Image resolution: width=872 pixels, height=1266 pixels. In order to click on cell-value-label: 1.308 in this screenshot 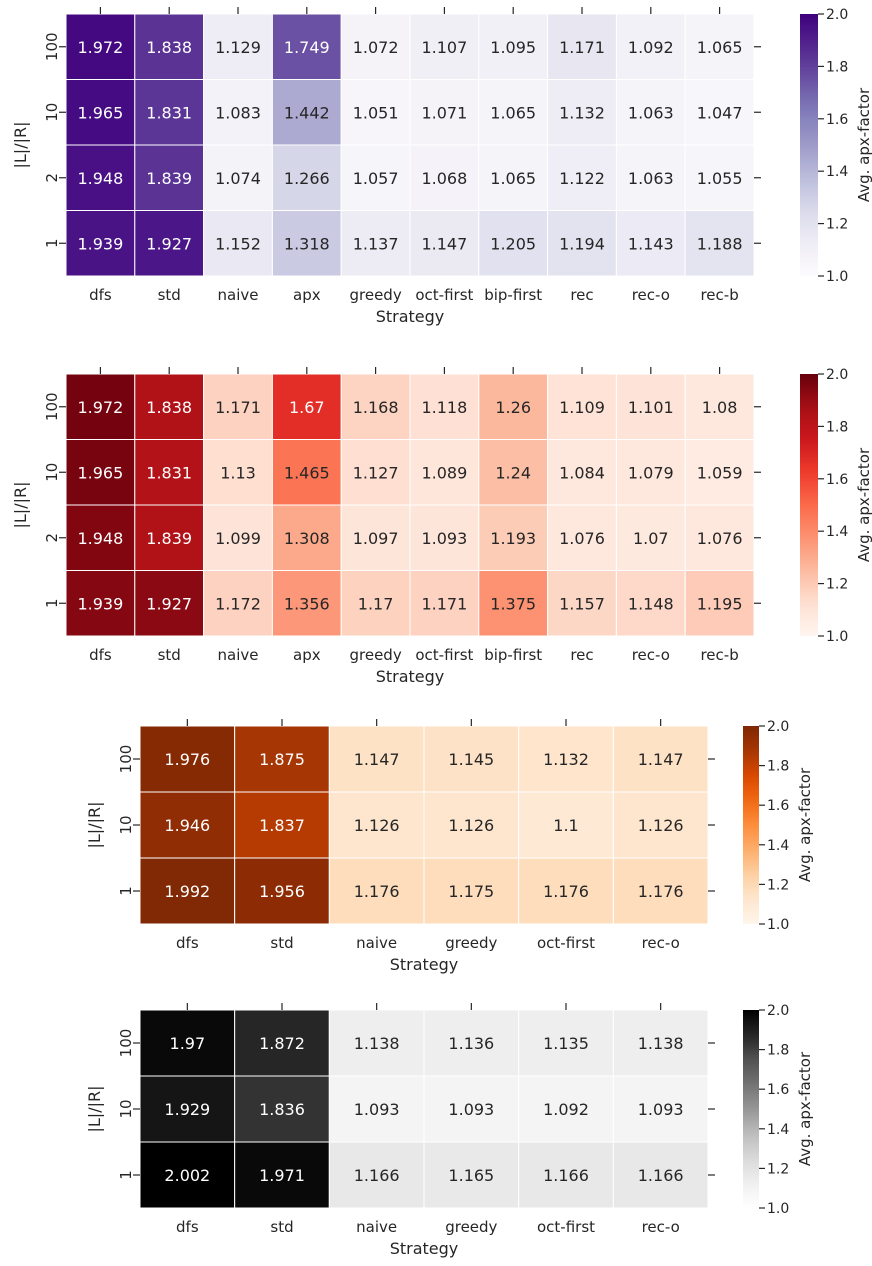, I will do `click(307, 538)`.